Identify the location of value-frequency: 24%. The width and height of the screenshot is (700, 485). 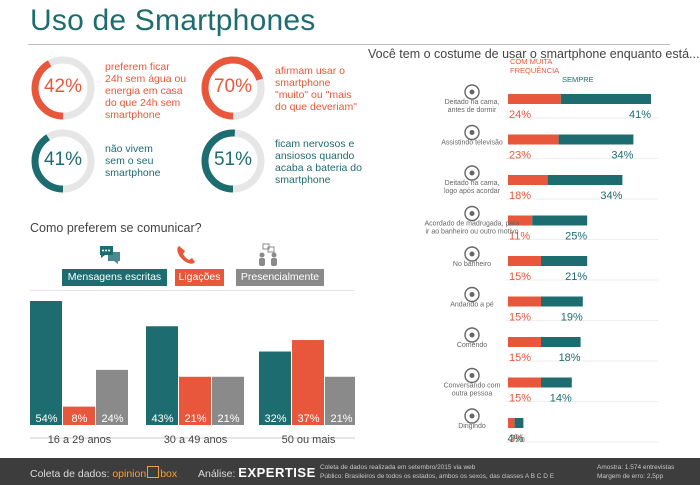
(520, 115).